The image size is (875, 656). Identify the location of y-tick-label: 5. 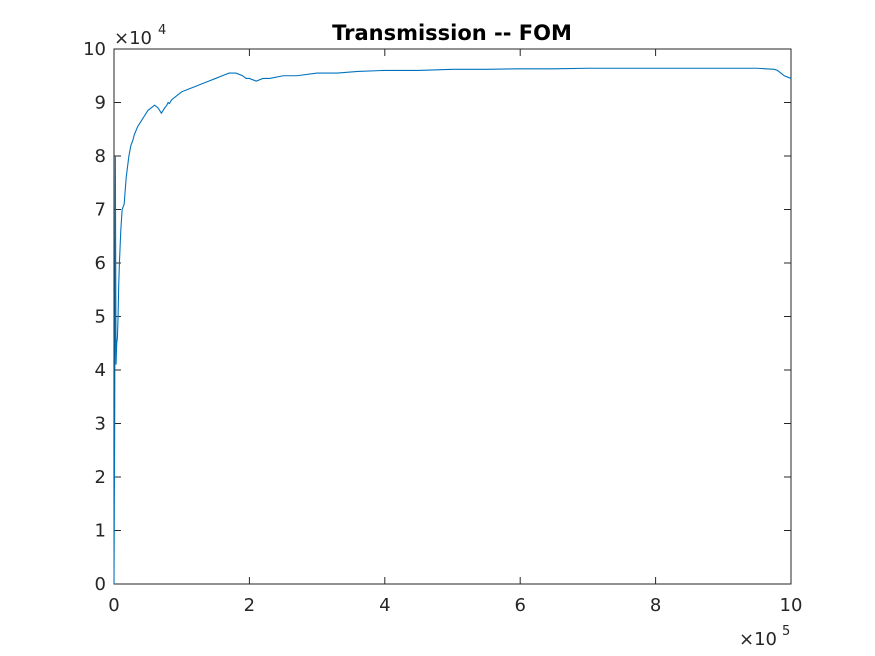
(100, 317).